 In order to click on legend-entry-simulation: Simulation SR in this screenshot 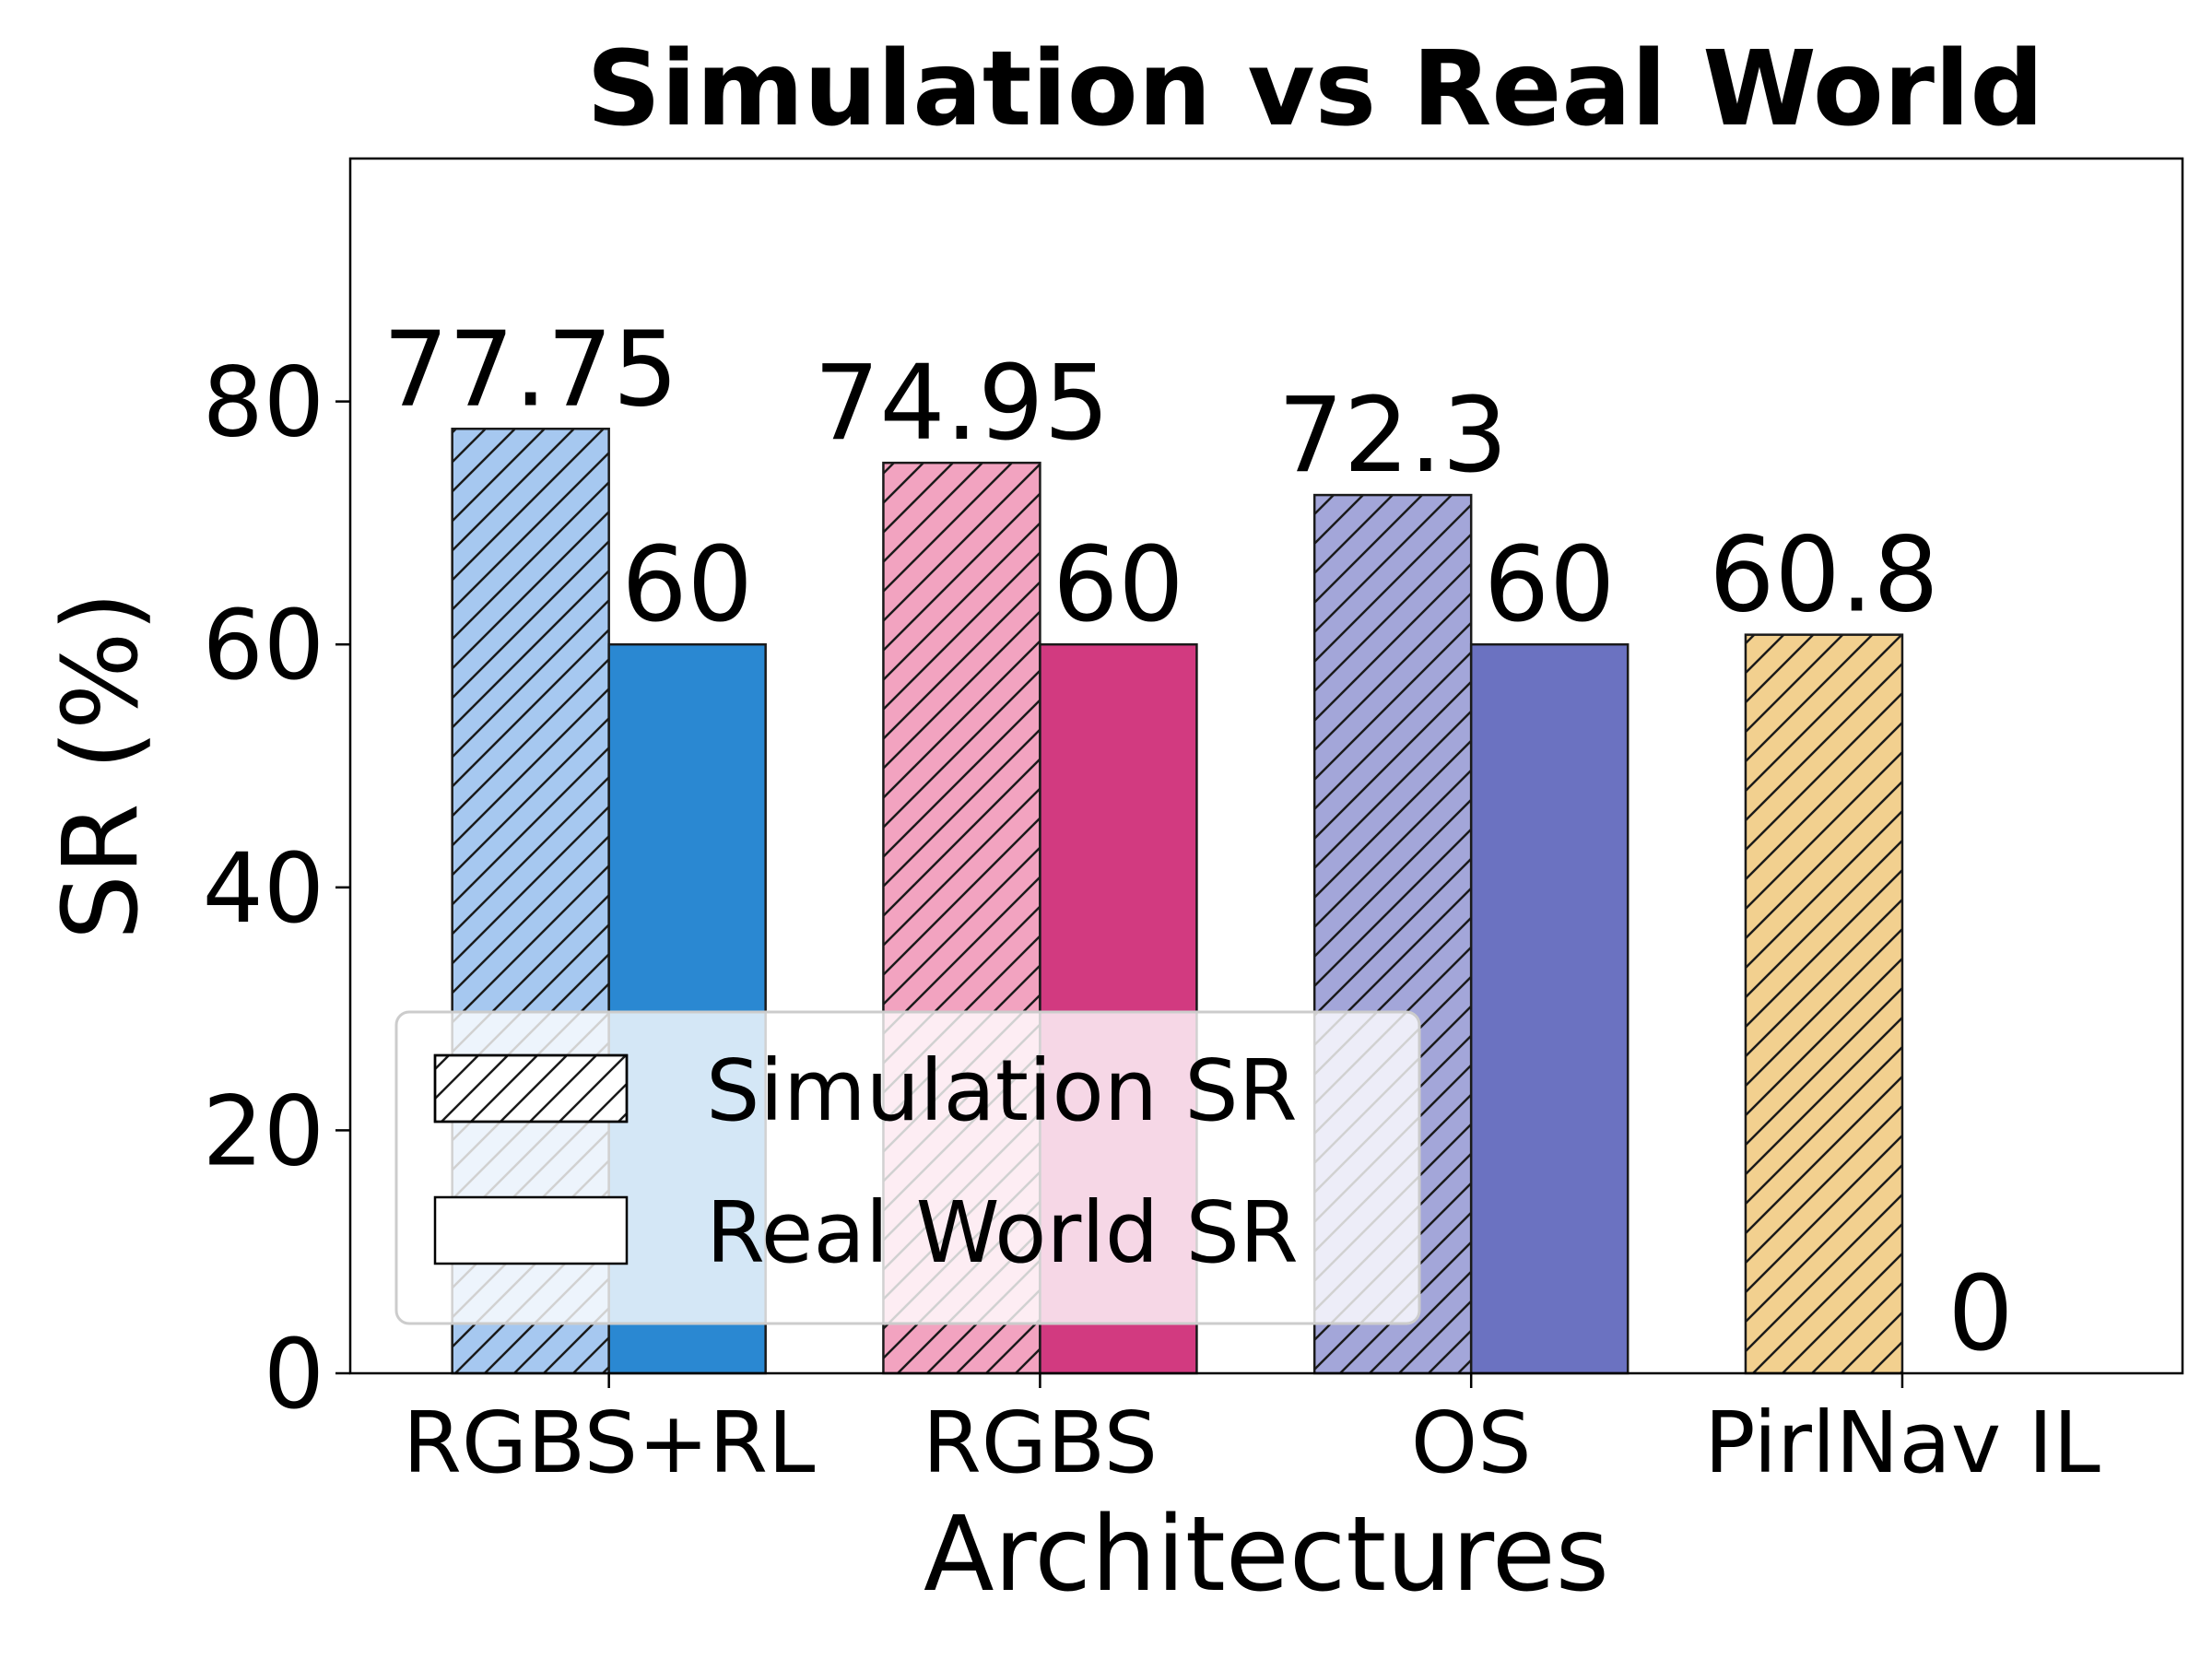, I will do `click(865, 1090)`.